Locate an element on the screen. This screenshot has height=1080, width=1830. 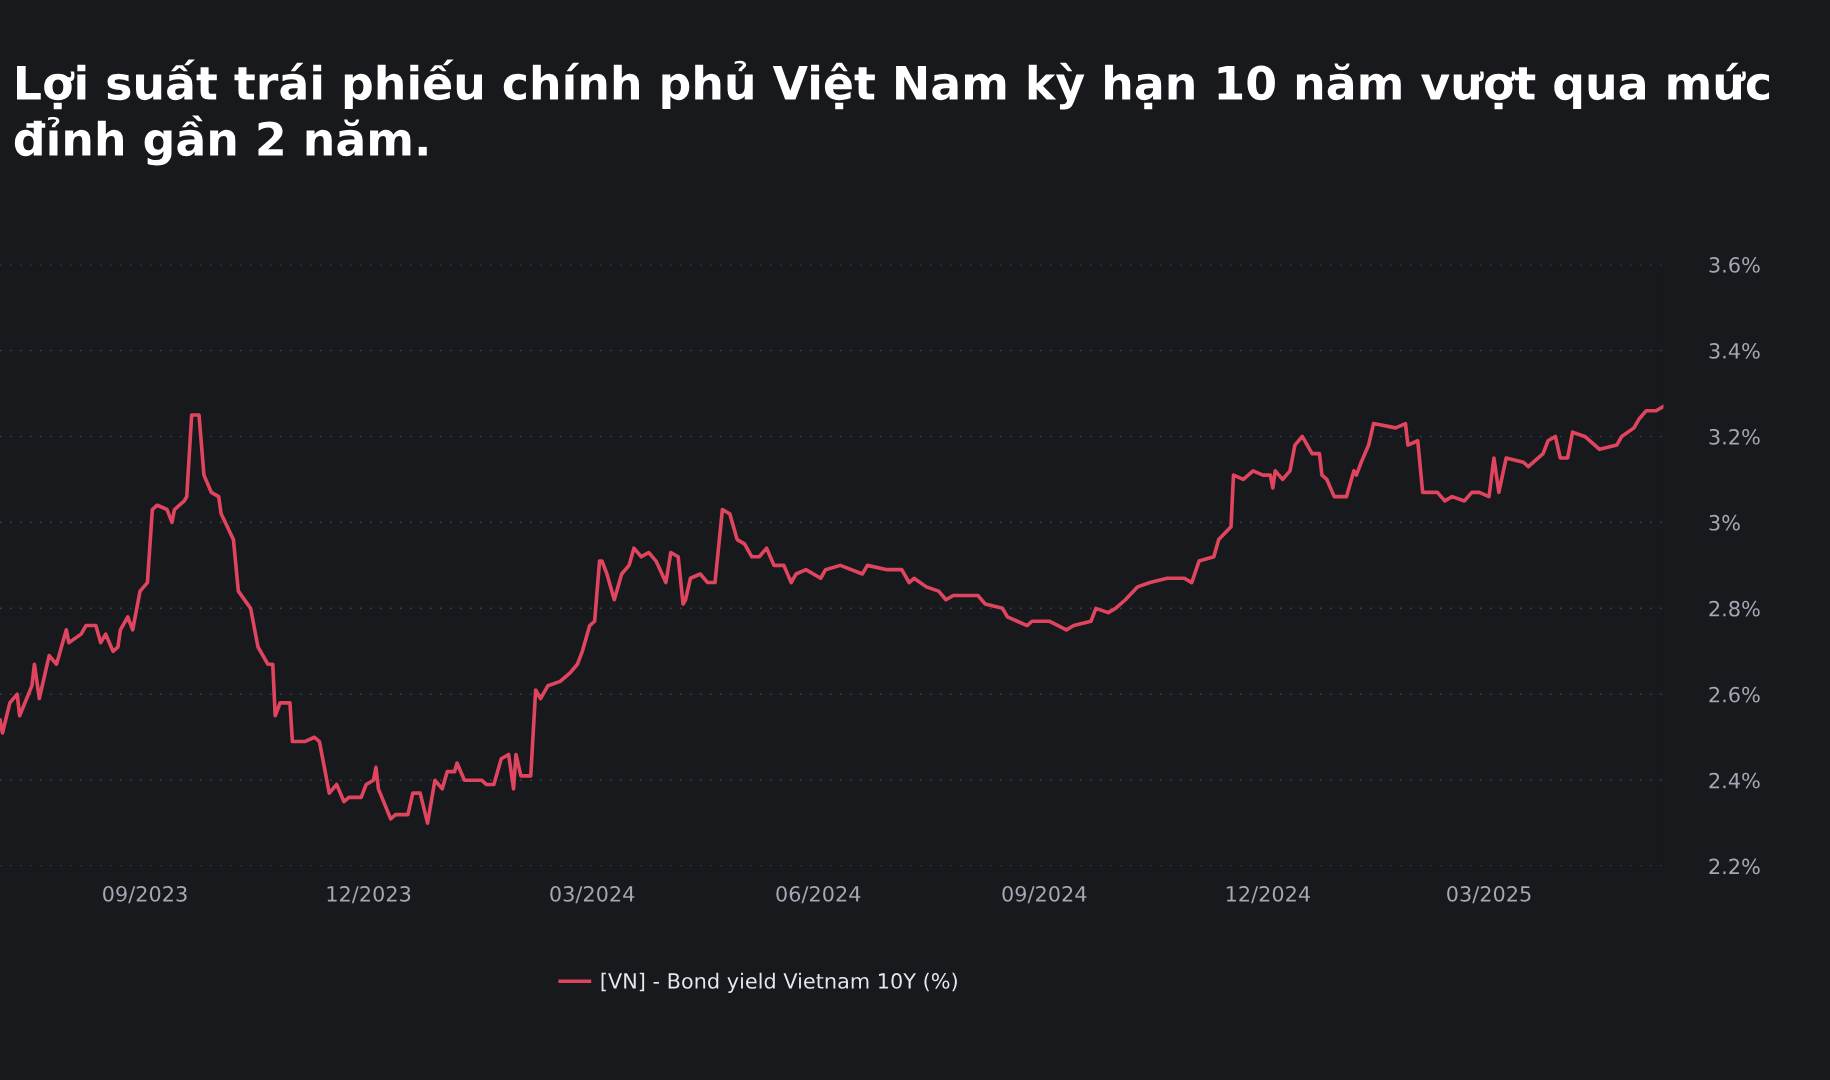
x-tick-label: 12/2024 is located at coordinates (1268, 894).